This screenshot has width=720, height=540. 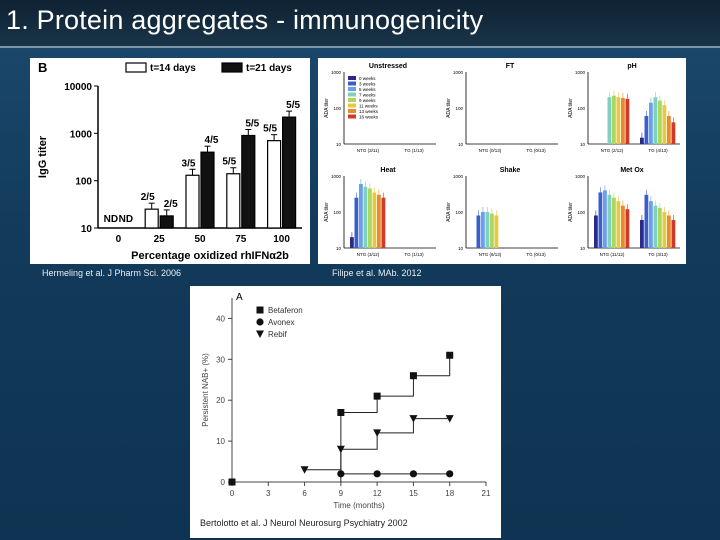 What do you see at coordinates (367, 89) in the screenshot?
I see `legend-label: 5 weeks` at bounding box center [367, 89].